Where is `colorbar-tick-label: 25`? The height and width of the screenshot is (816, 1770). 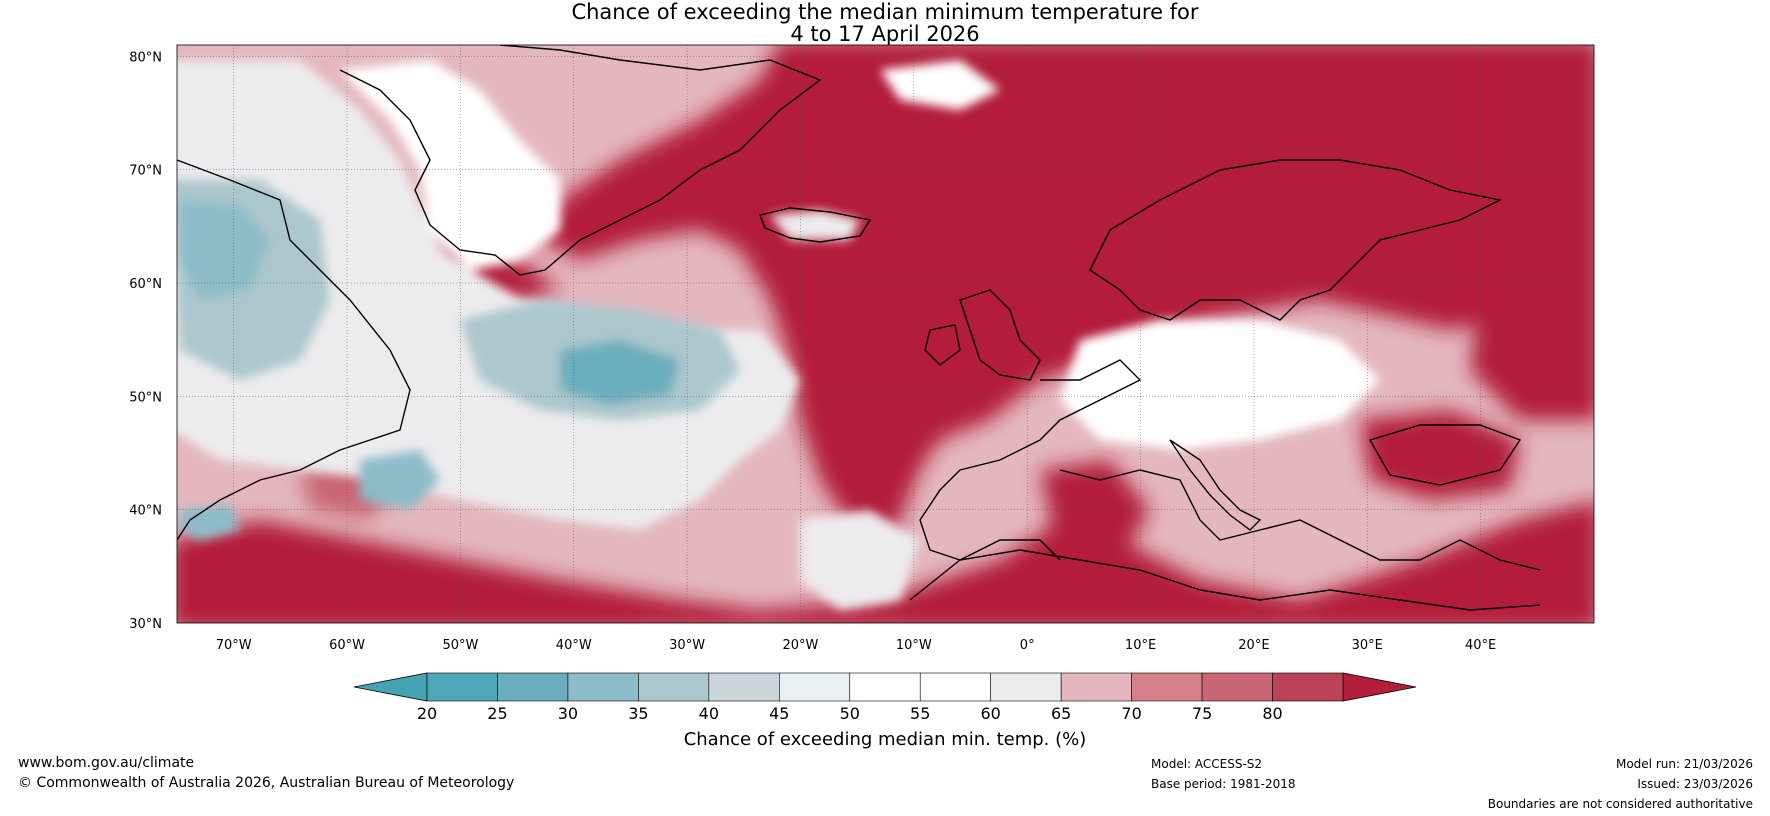 colorbar-tick-label: 25 is located at coordinates (497, 713).